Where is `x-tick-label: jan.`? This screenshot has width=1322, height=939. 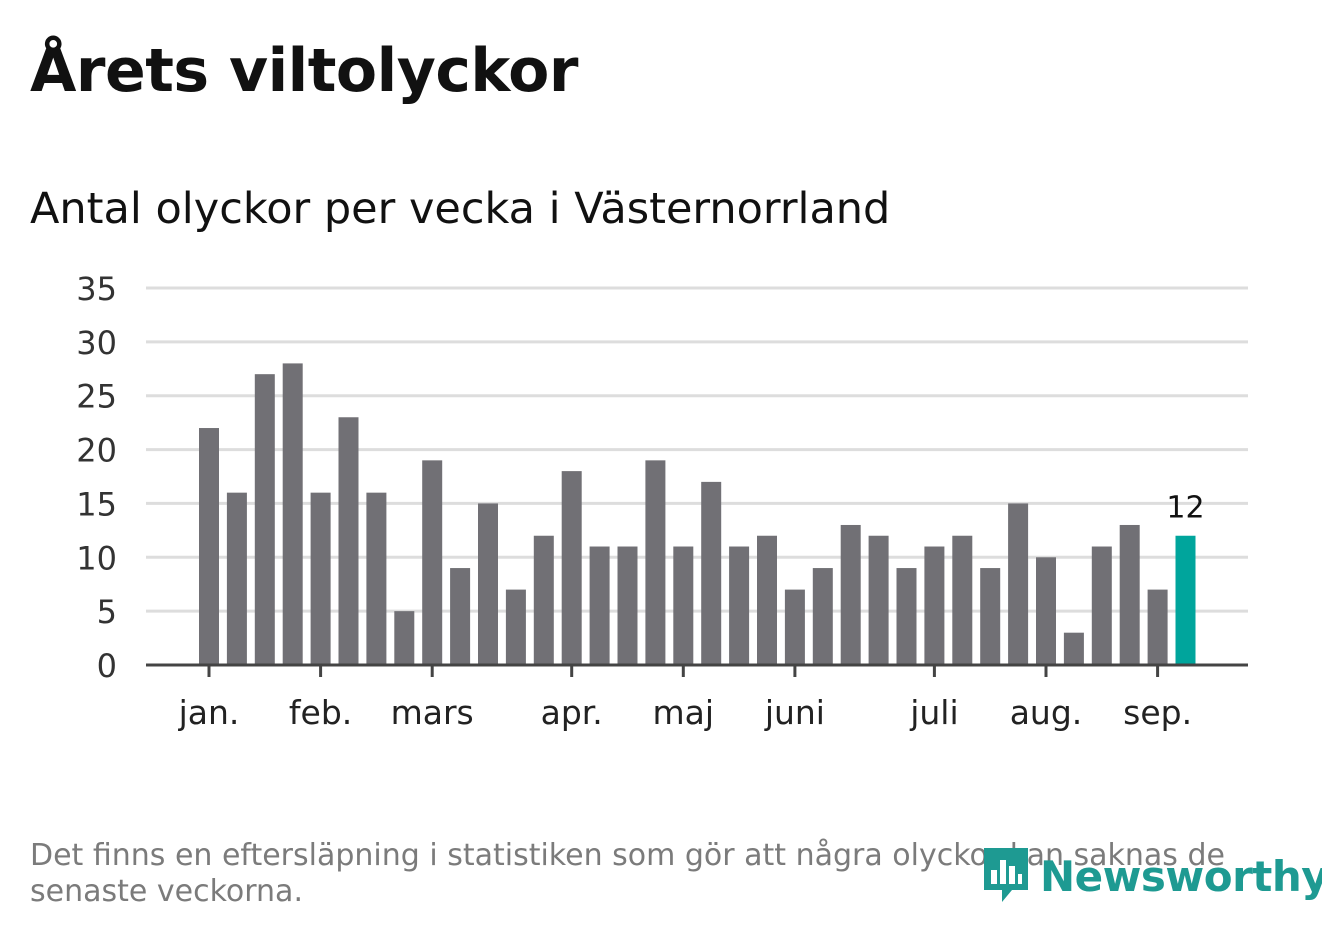 x-tick-label: jan. is located at coordinates (209, 712).